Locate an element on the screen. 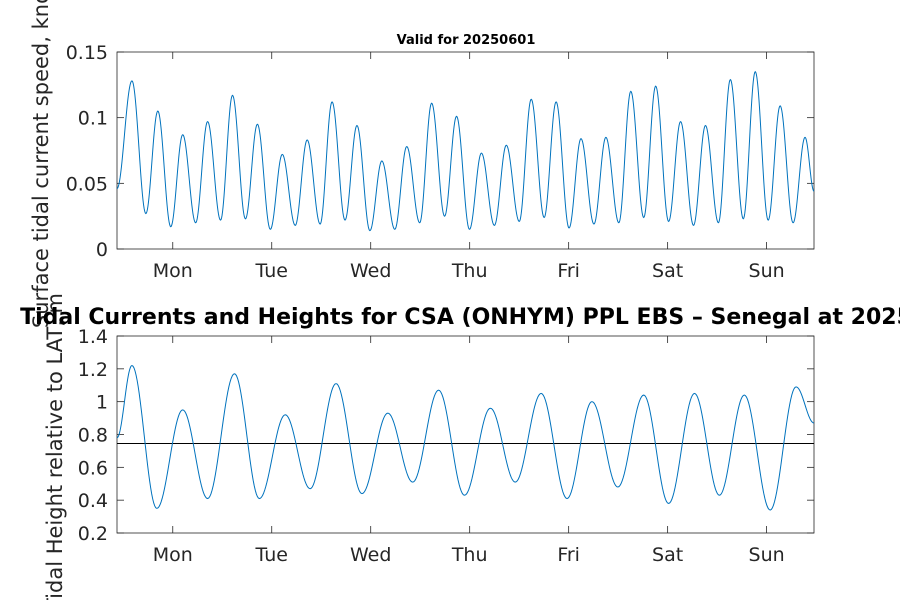 The image size is (900, 600). current-speed-y-tick-label: 0.05 is located at coordinates (87, 184).